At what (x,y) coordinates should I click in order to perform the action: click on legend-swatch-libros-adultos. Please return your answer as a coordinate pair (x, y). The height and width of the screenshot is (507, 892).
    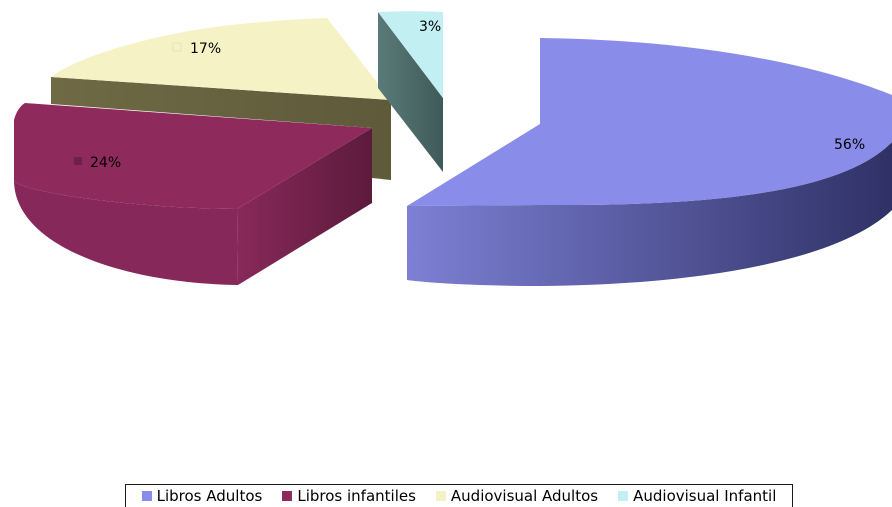
    Looking at the image, I should click on (146, 496).